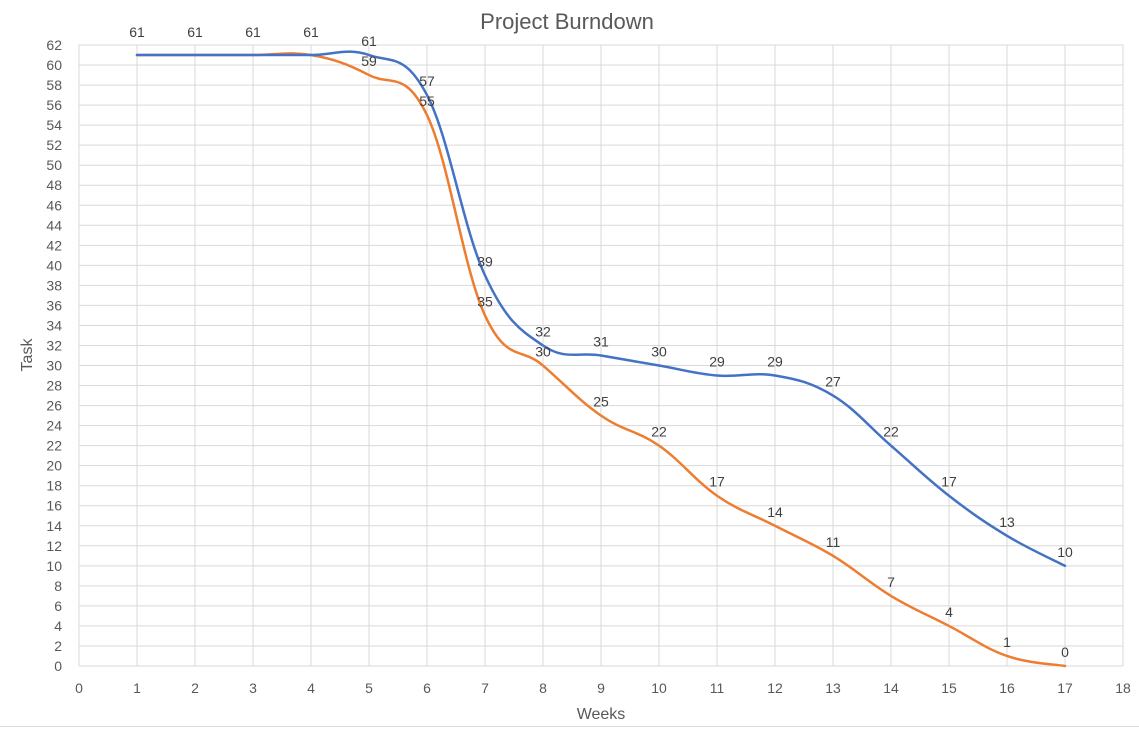 The width and height of the screenshot is (1139, 730). Describe the element at coordinates (54, 466) in the screenshot. I see `y-tick-label: 20` at that location.